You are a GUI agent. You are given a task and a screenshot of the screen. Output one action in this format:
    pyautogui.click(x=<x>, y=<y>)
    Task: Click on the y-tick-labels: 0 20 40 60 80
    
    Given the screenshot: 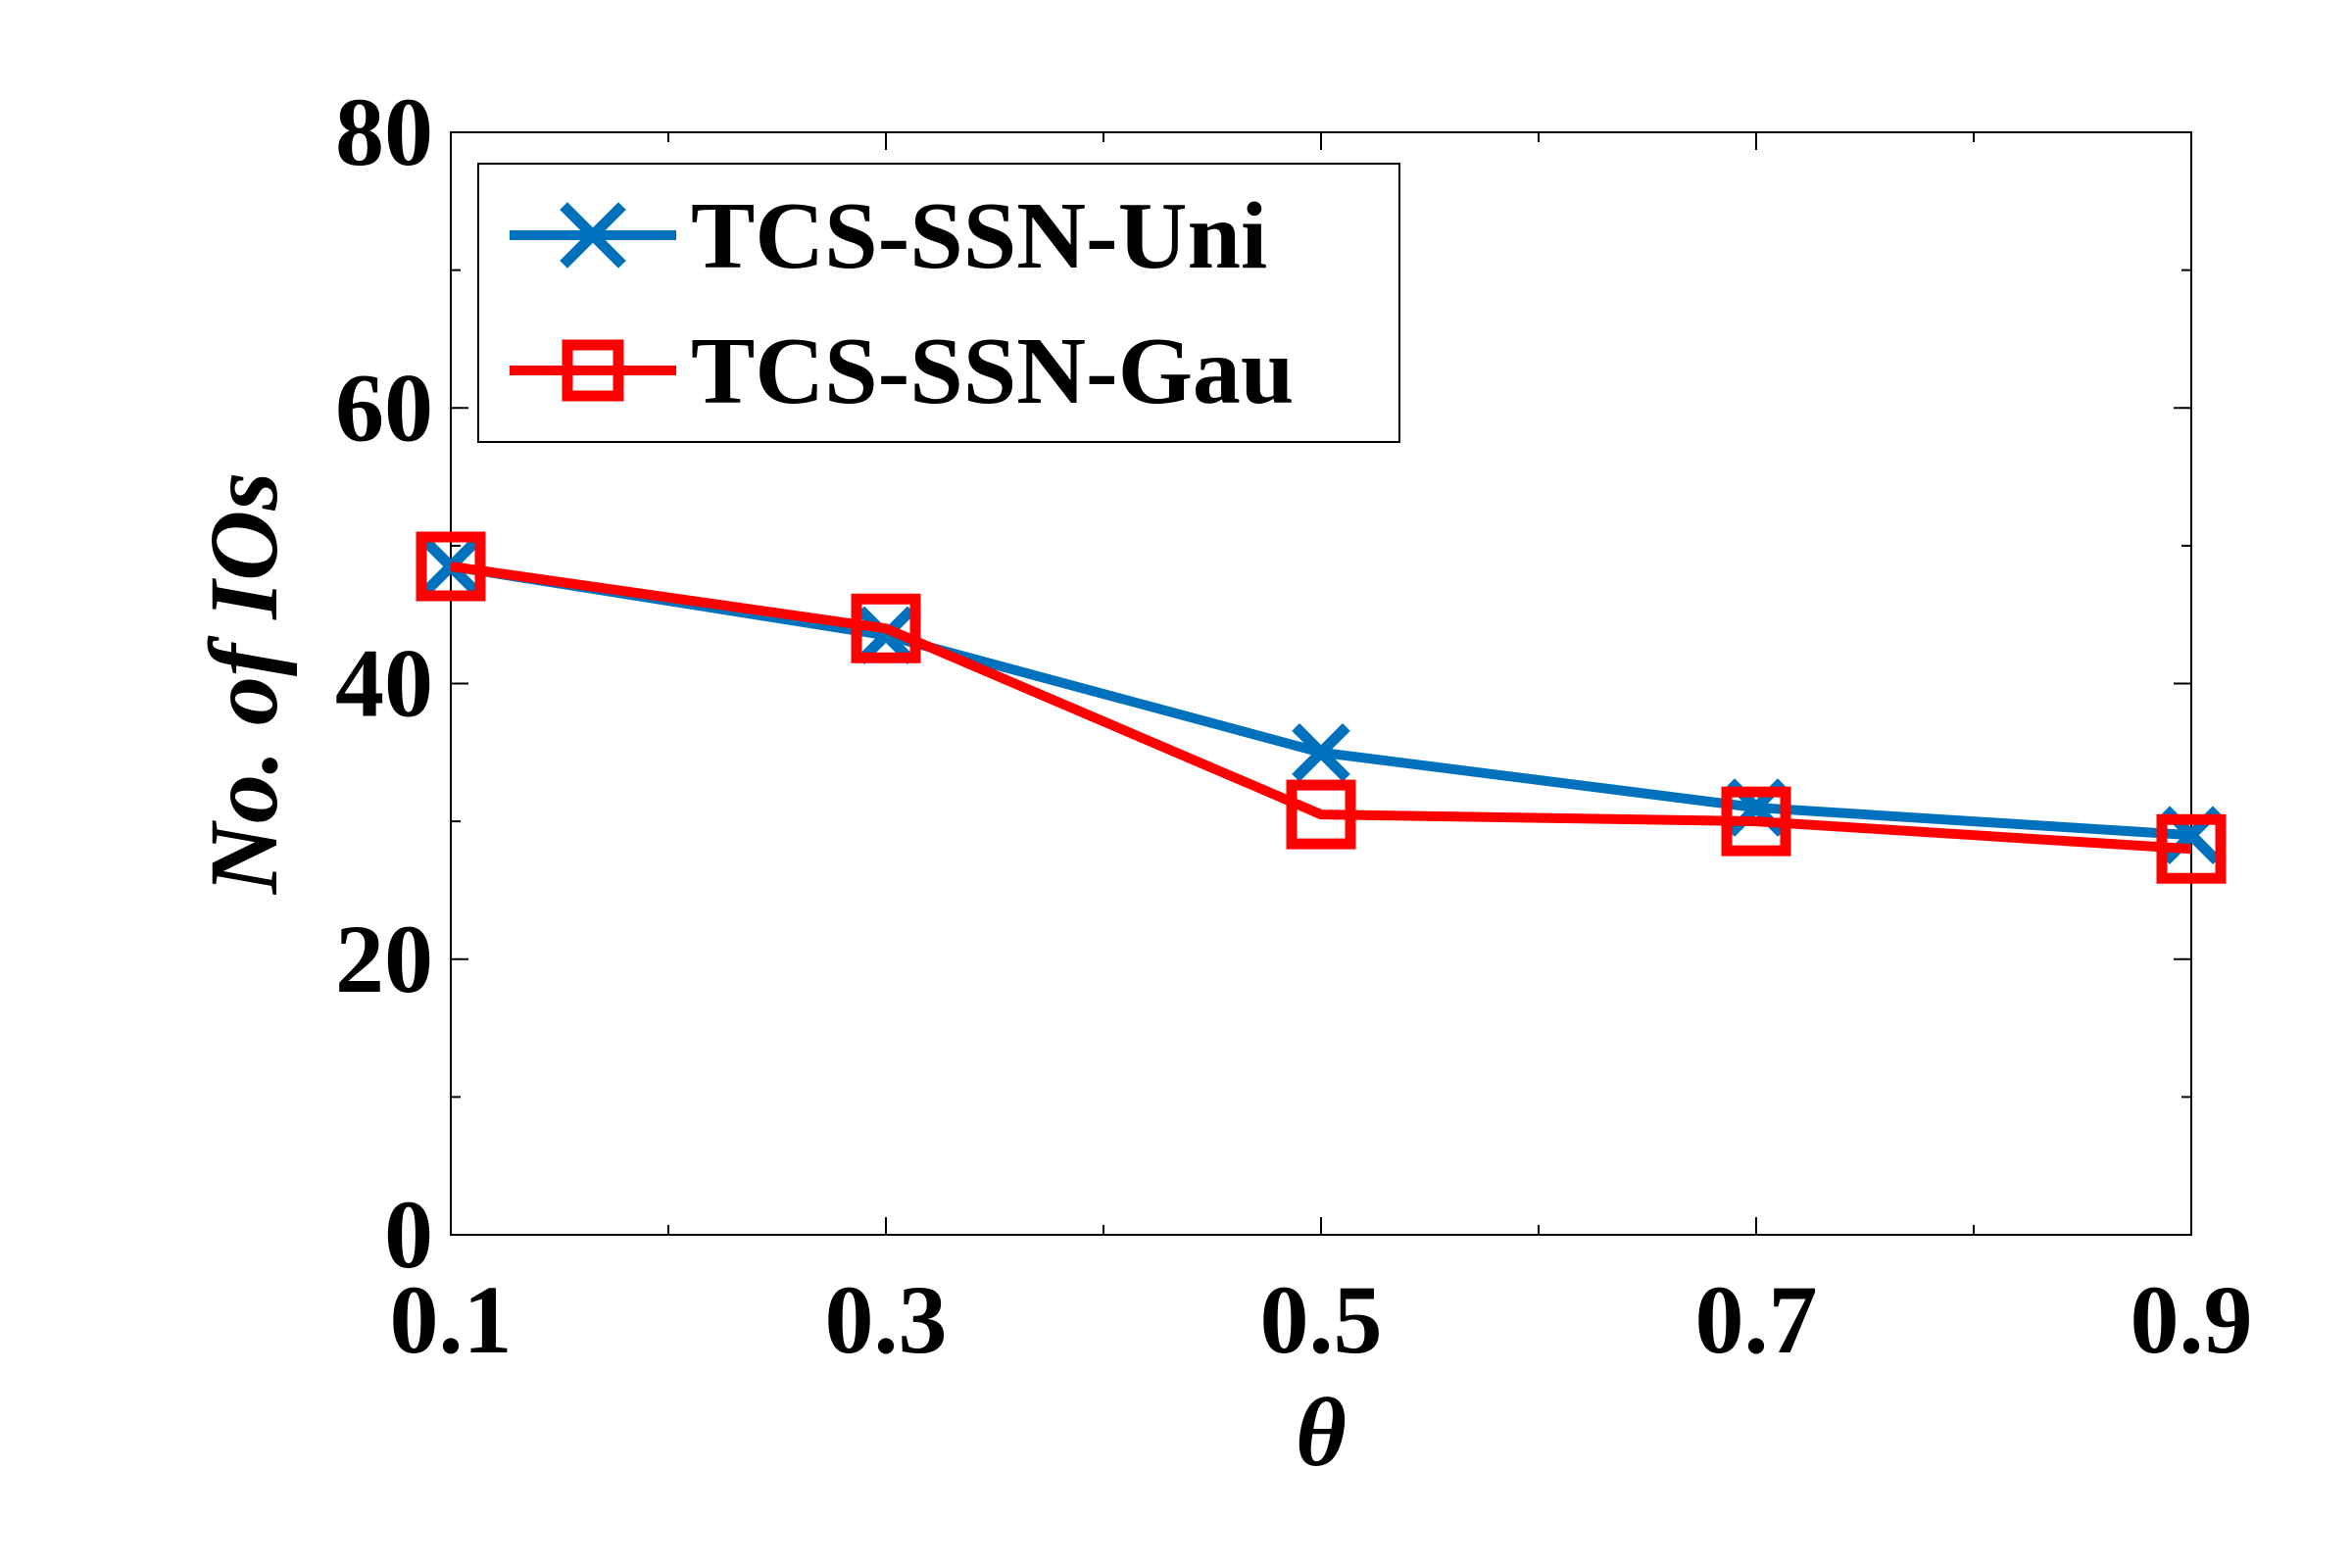 What is the action you would take?
    pyautogui.click(x=384, y=683)
    